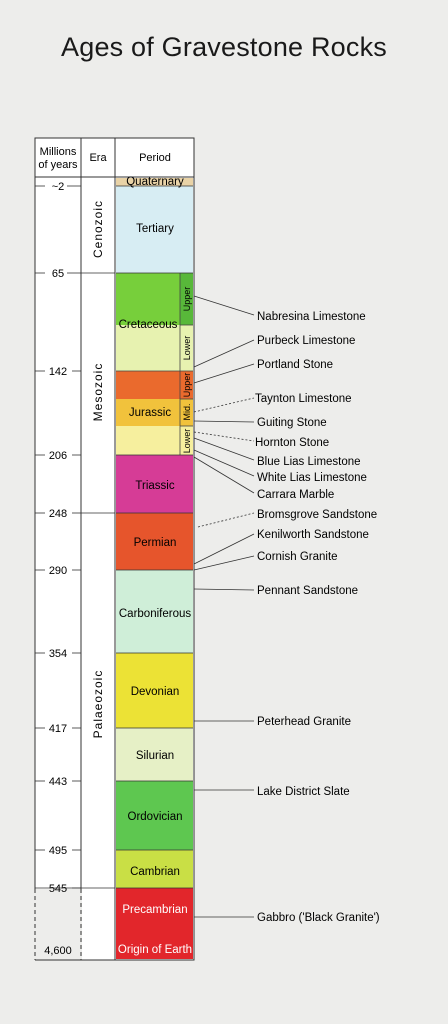 The width and height of the screenshot is (448, 1024). I want to click on period-block-devonian, so click(154, 690).